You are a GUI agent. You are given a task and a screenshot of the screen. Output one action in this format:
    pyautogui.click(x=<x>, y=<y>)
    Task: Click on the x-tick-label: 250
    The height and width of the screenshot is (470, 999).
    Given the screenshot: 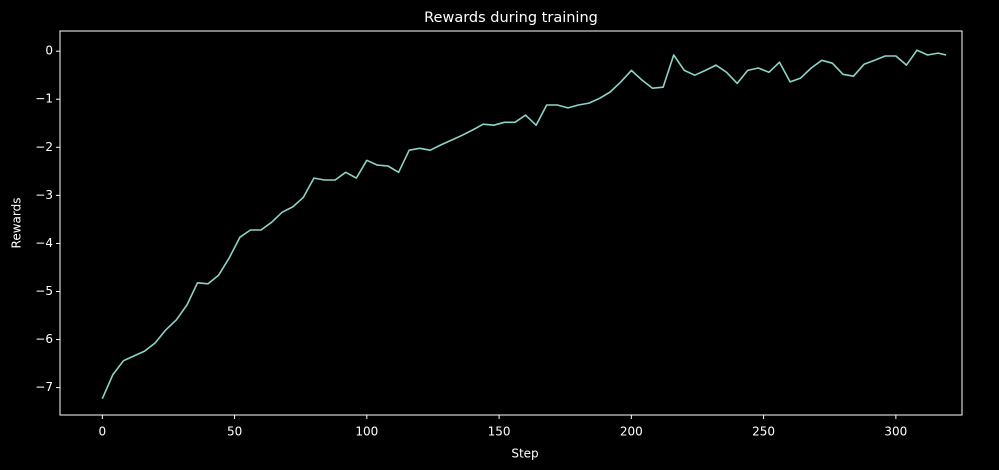 What is the action you would take?
    pyautogui.click(x=763, y=432)
    